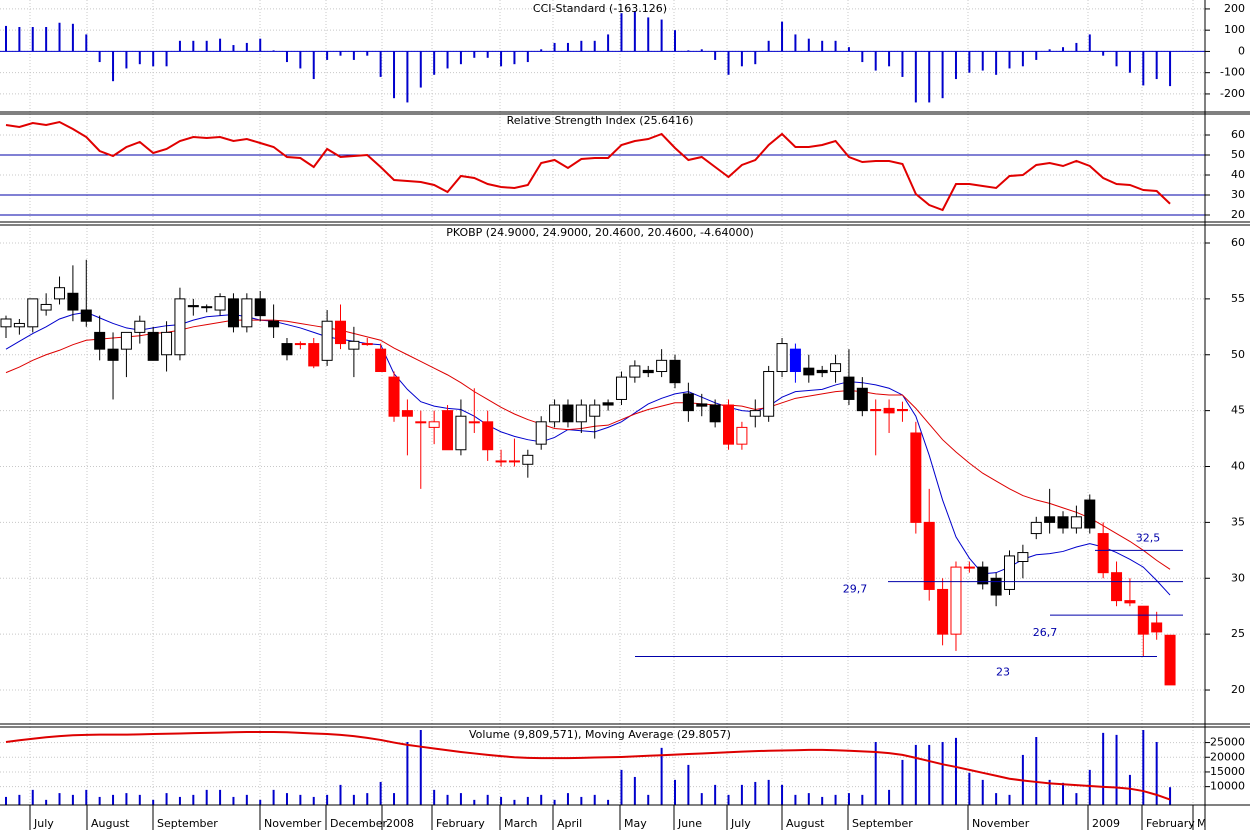  What do you see at coordinates (1202, 823) in the screenshot?
I see `x-axis-label: M` at bounding box center [1202, 823].